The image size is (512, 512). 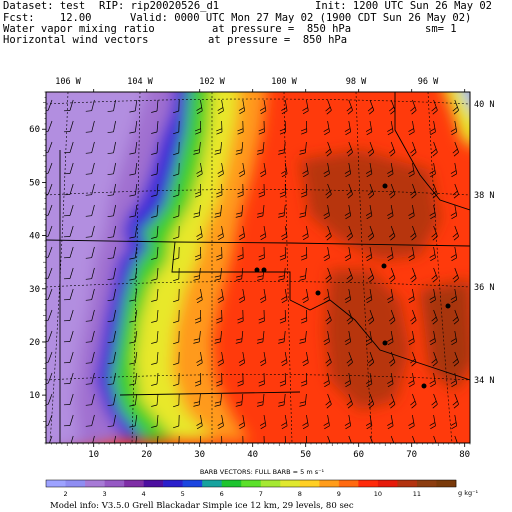 What do you see at coordinates (339, 494) in the screenshot?
I see `colorbar-label: 9` at bounding box center [339, 494].